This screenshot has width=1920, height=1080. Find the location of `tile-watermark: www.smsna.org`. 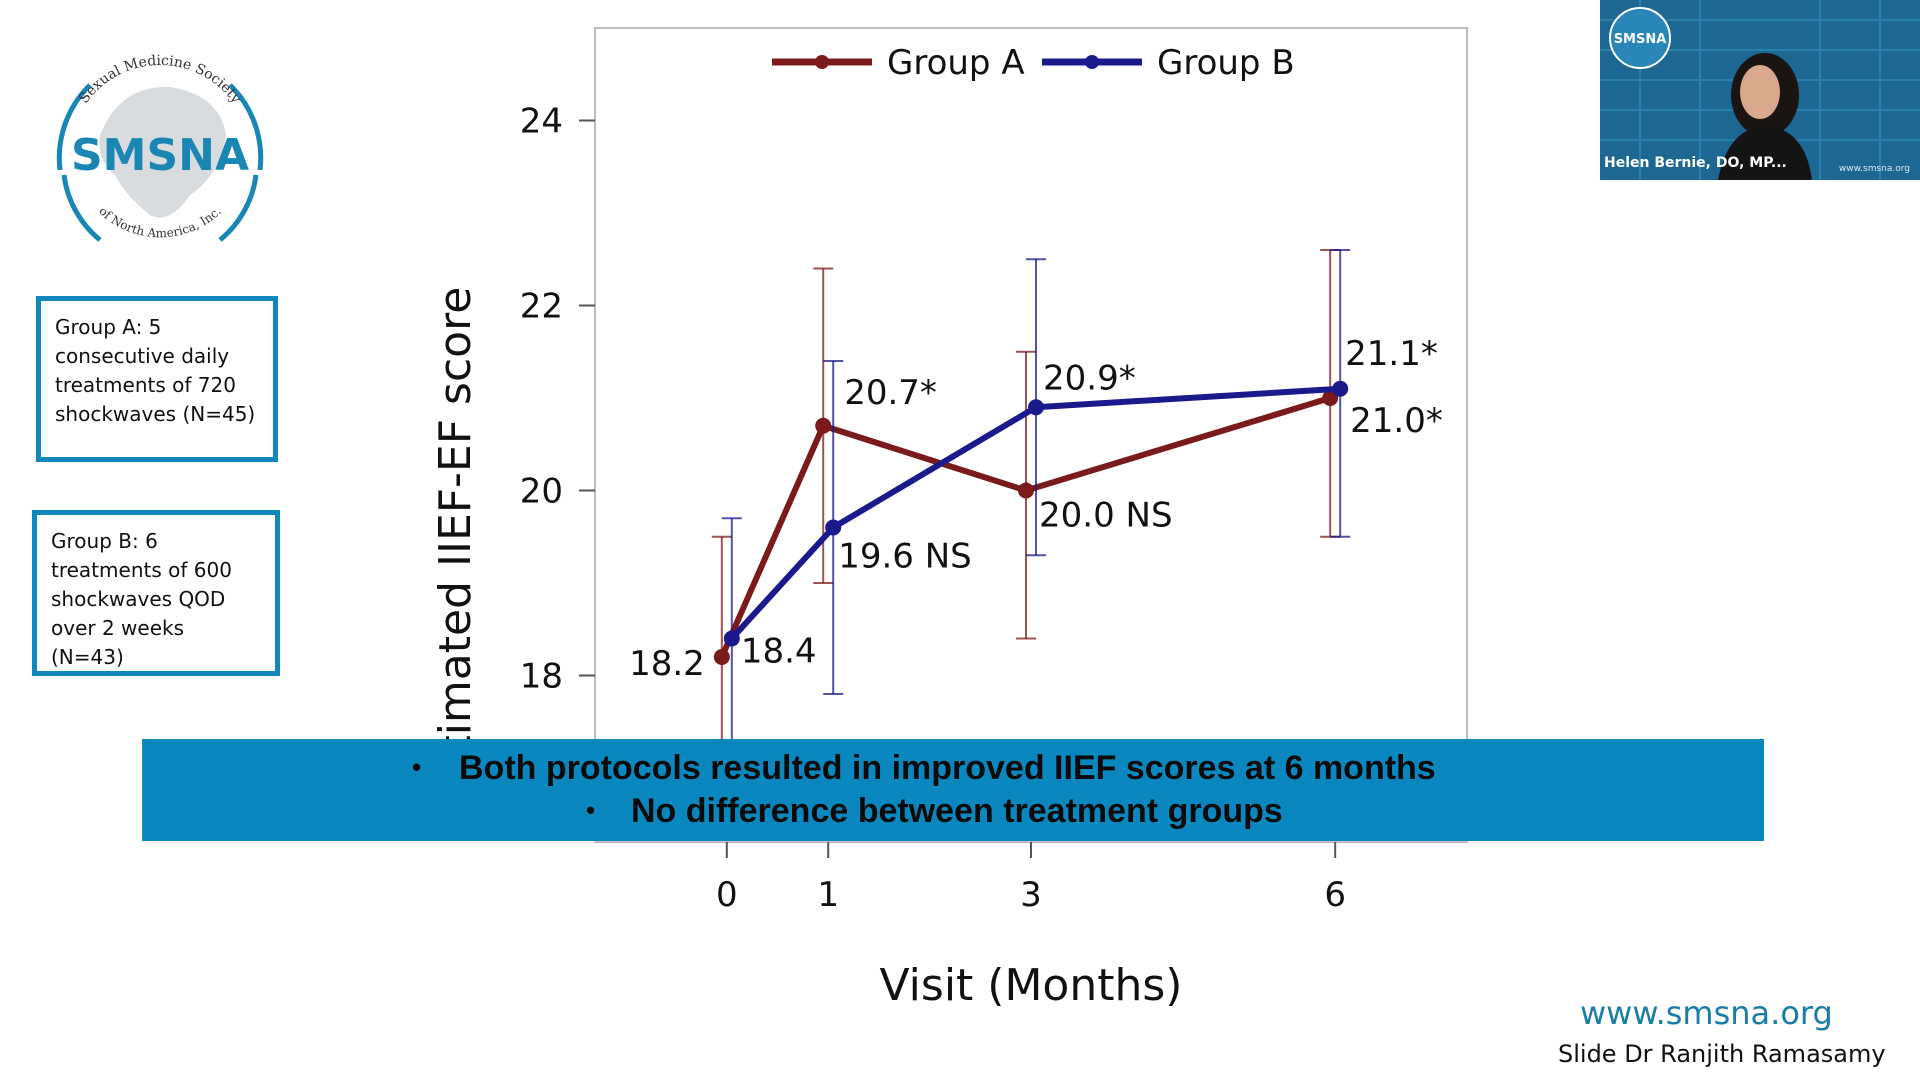

tile-watermark: www.smsna.org is located at coordinates (1874, 169).